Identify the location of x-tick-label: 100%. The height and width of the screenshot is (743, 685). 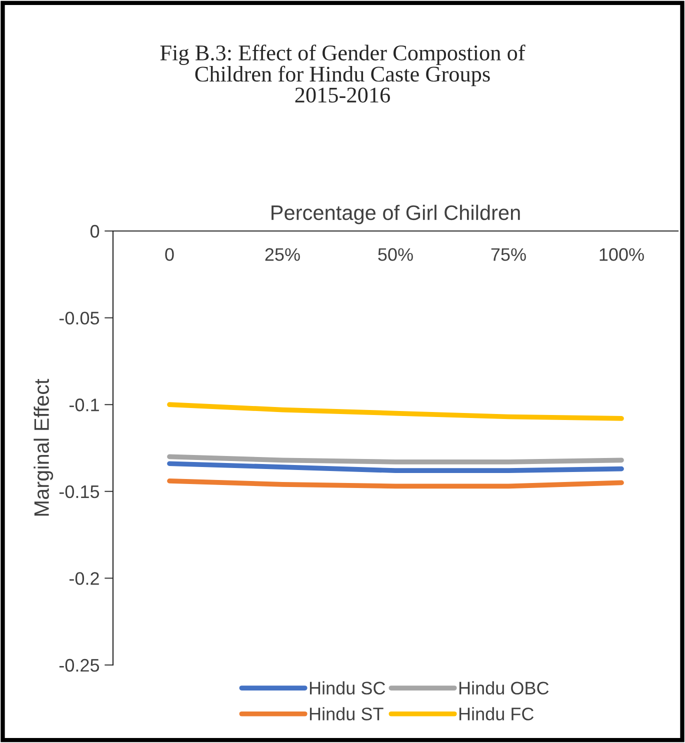
(622, 254).